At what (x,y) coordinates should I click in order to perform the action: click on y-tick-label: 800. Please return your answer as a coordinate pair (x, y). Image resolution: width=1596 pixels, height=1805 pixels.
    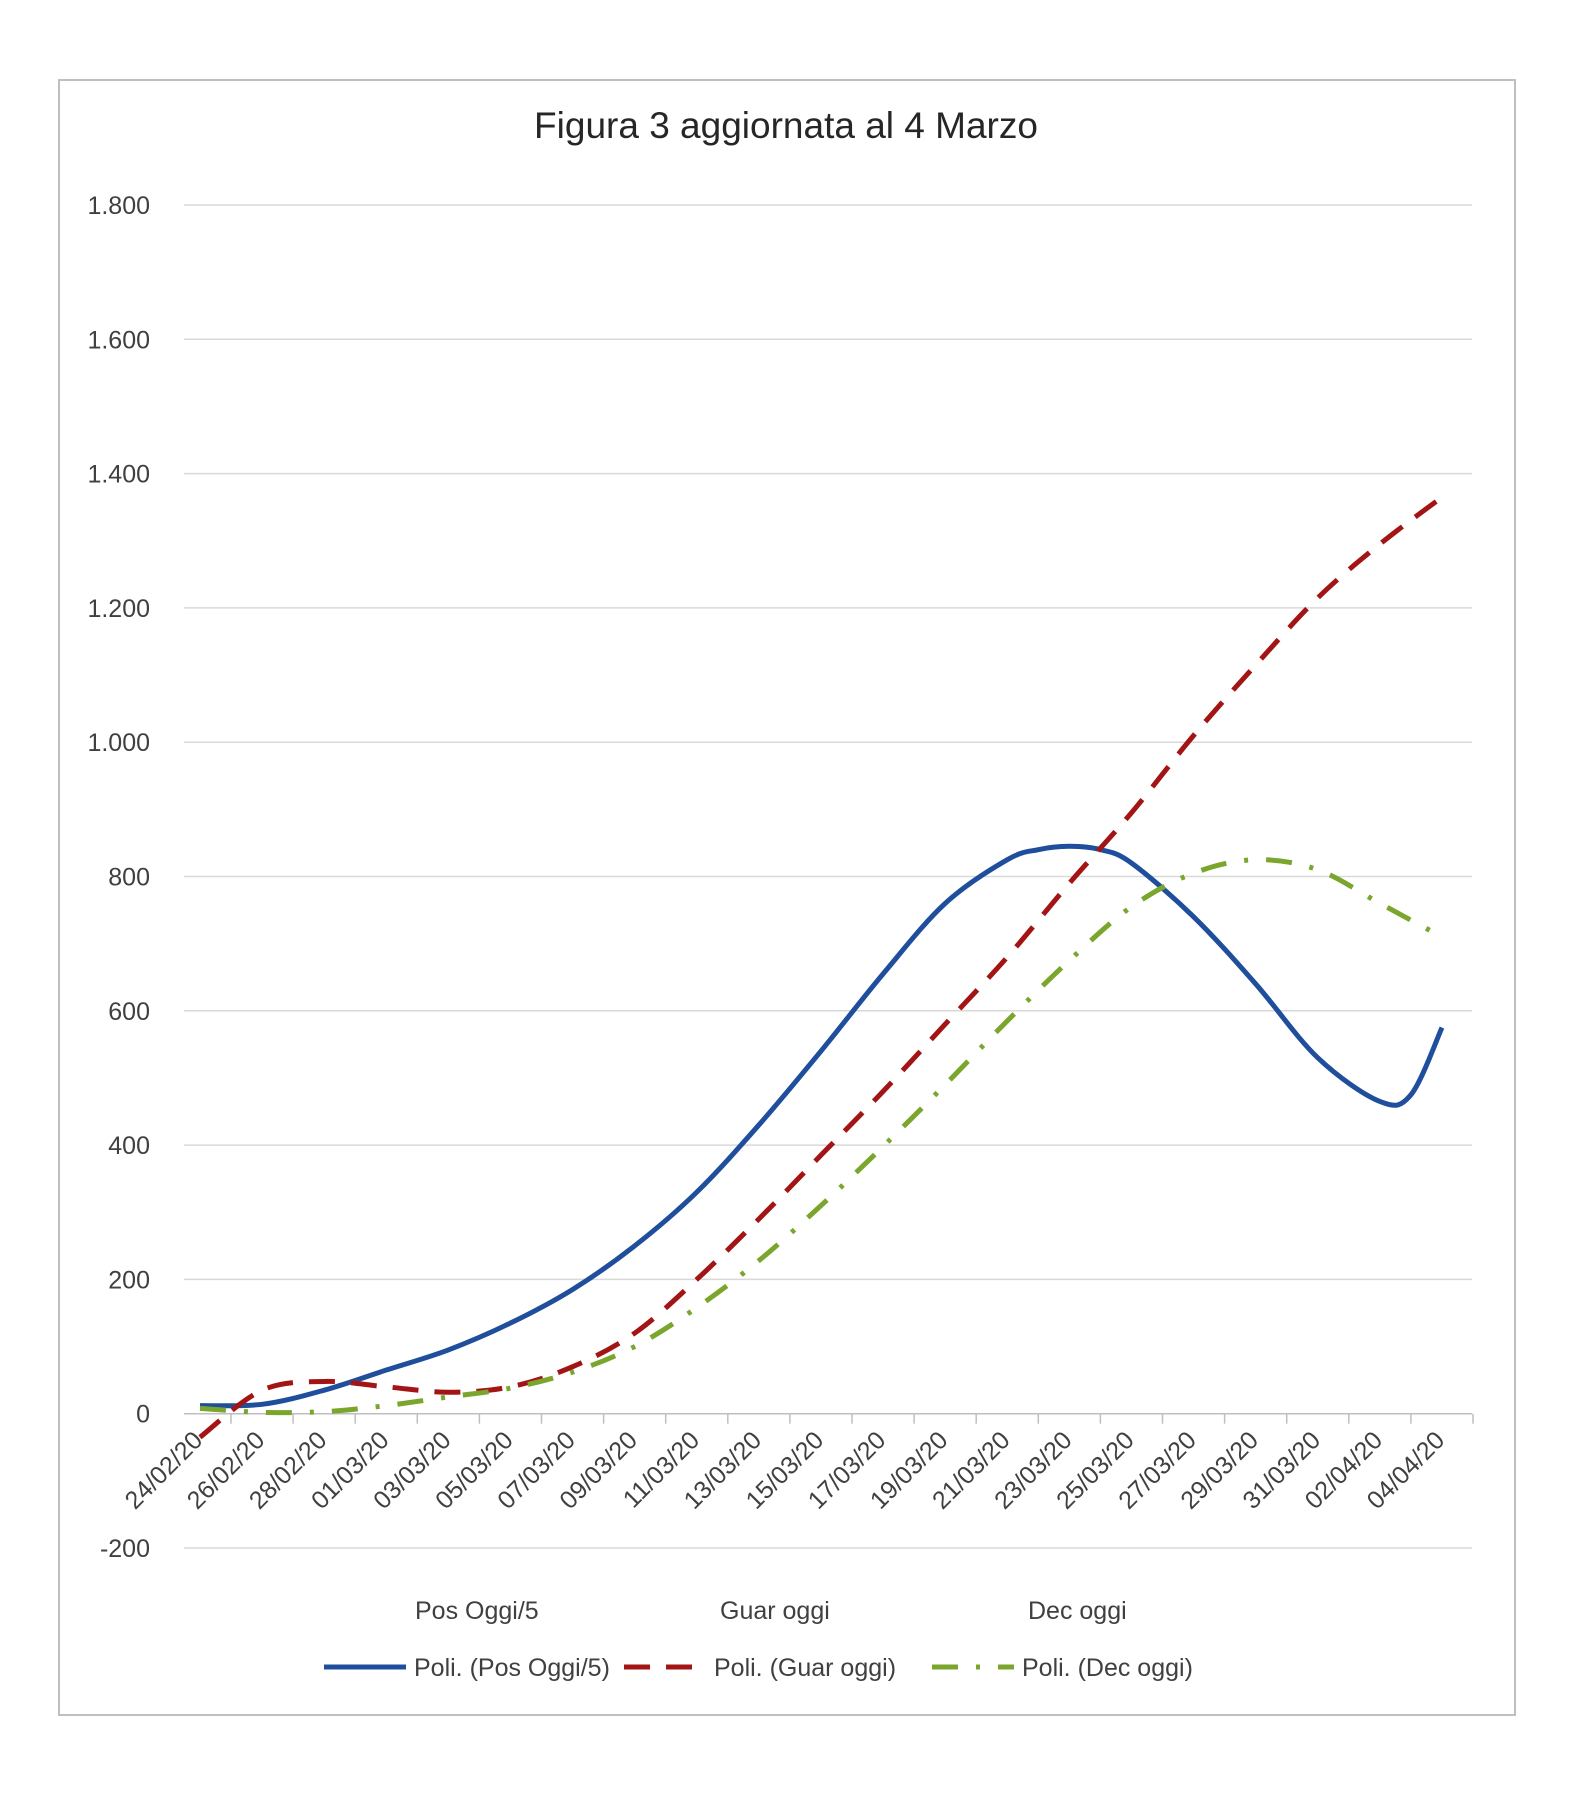
    Looking at the image, I should click on (129, 878).